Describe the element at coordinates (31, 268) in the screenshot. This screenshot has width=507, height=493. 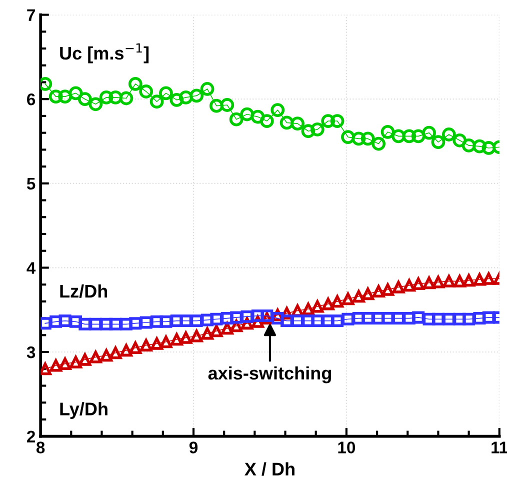
I see `y-tick-label: 4` at that location.